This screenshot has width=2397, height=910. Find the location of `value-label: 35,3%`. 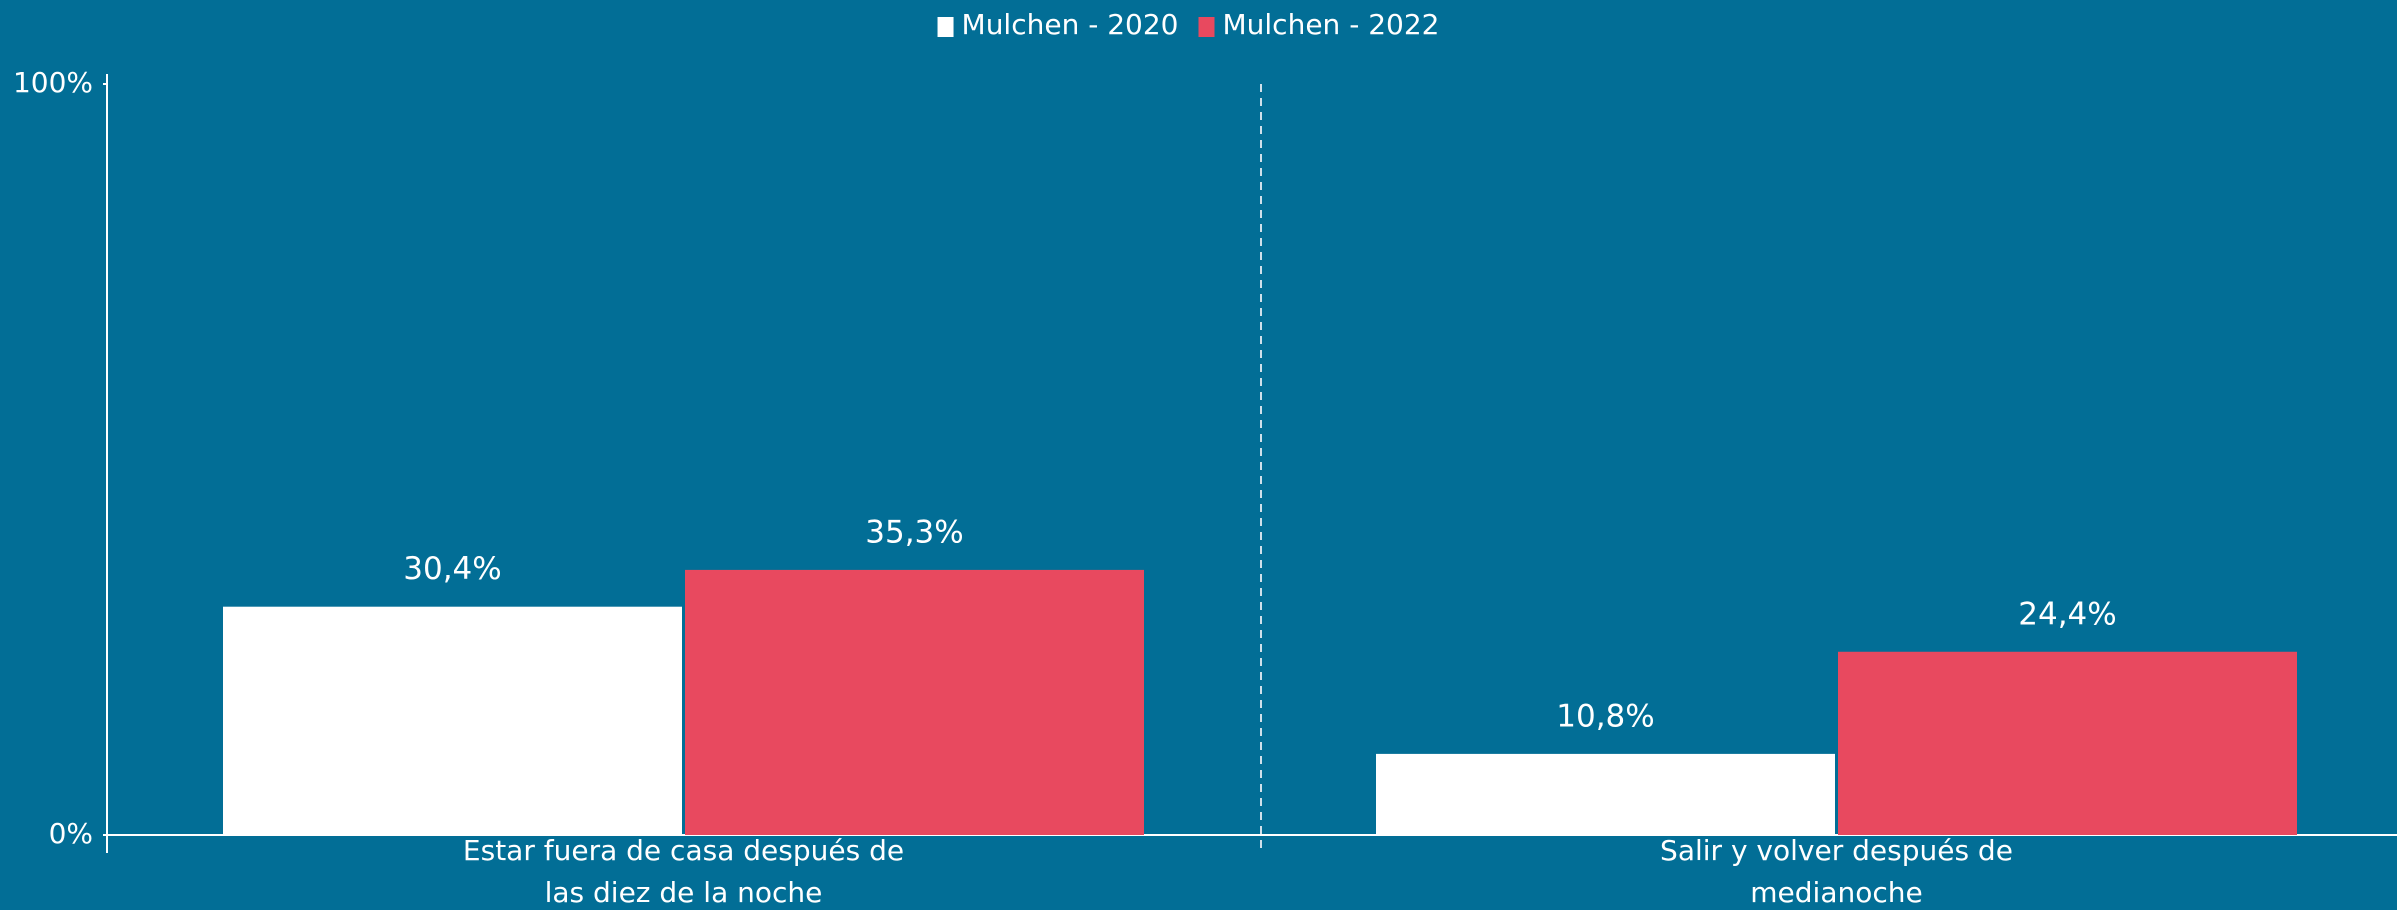

value-label: 35,3% is located at coordinates (914, 532).